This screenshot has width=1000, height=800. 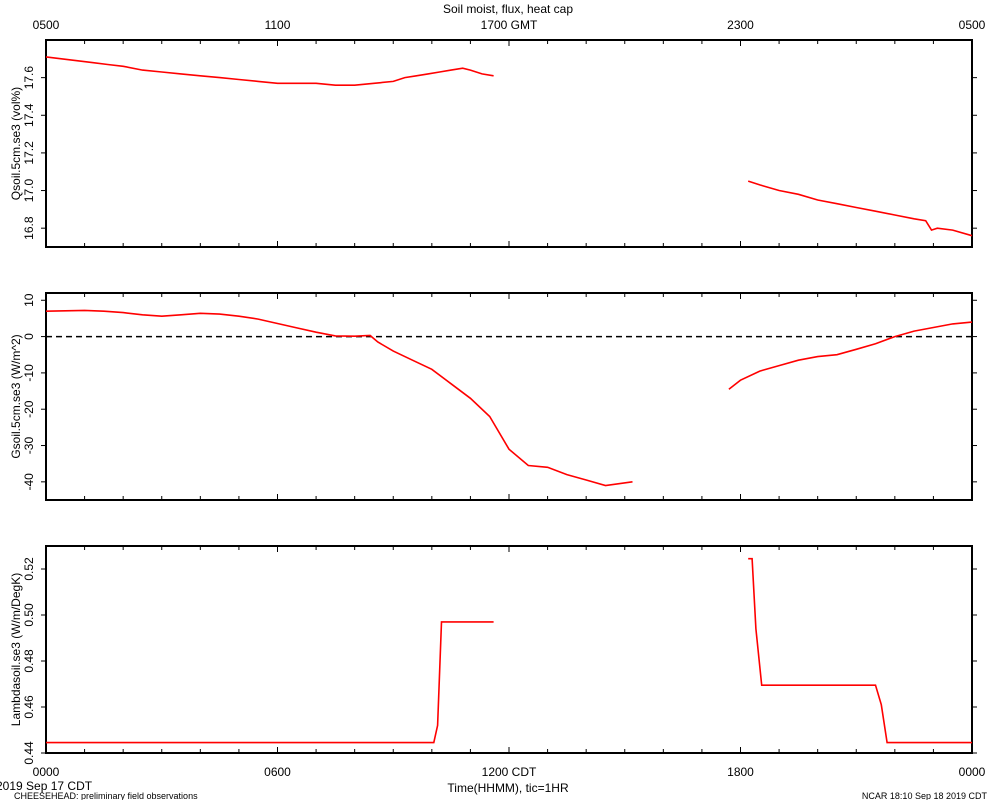 I want to click on y-tick-label: -30, so click(x=29, y=446).